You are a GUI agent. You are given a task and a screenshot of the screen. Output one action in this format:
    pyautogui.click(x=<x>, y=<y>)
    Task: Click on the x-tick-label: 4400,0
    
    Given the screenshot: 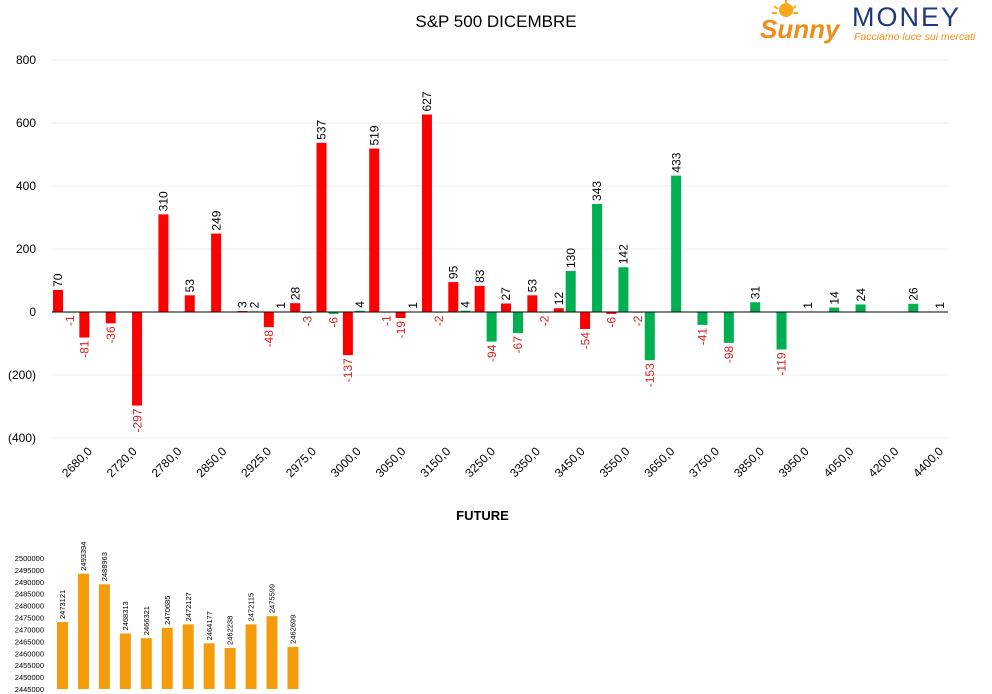 What is the action you would take?
    pyautogui.click(x=928, y=462)
    